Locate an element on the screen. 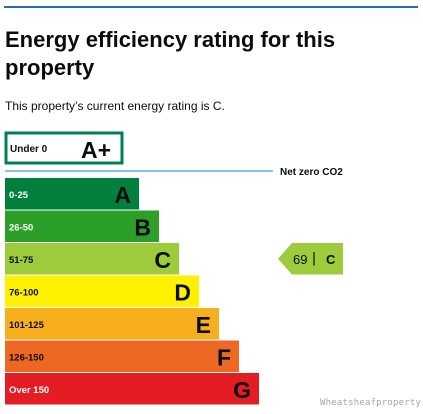 Image resolution: width=423 pixels, height=414 pixels. current-rating-arrow is located at coordinates (310, 259).